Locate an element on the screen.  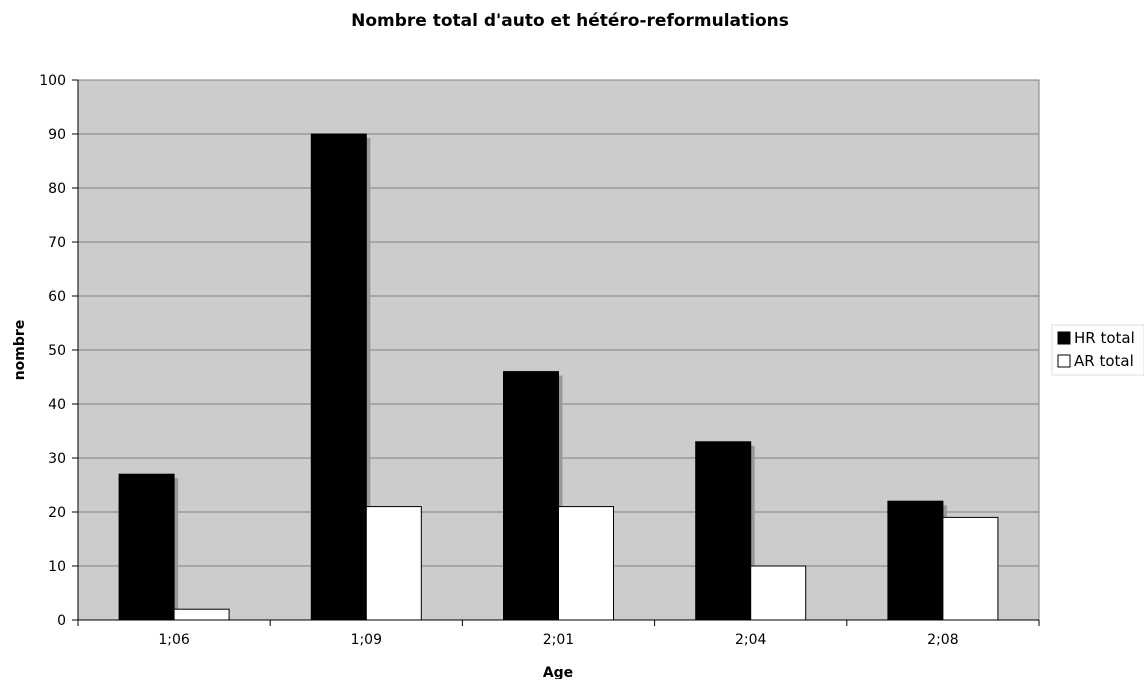
y-tick-label: 30 is located at coordinates (57, 459).